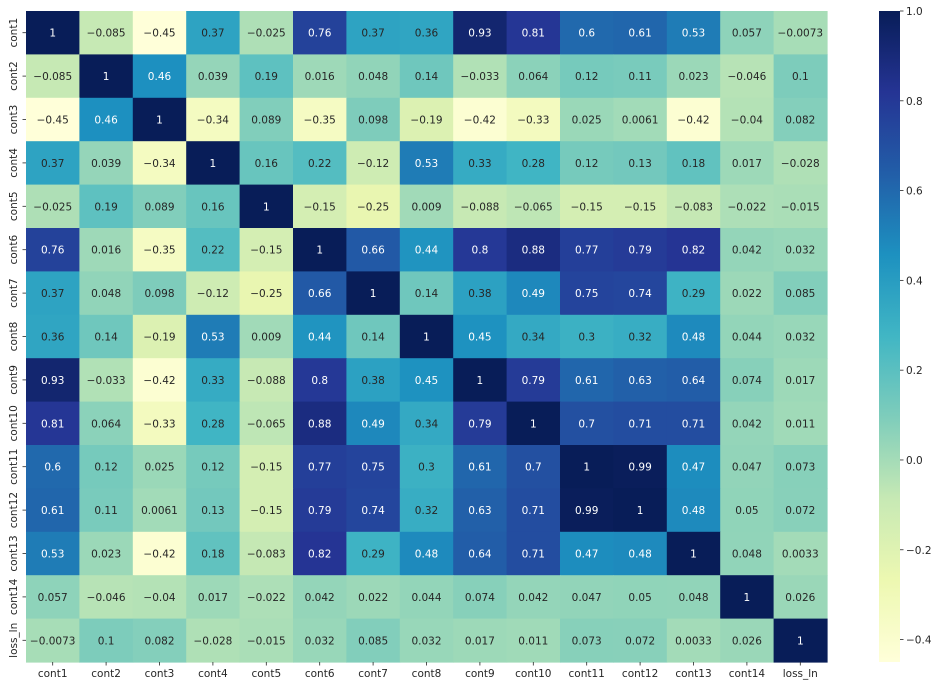 This screenshot has width=949, height=688. I want to click on cell-value-label: 0.12, so click(105, 468).